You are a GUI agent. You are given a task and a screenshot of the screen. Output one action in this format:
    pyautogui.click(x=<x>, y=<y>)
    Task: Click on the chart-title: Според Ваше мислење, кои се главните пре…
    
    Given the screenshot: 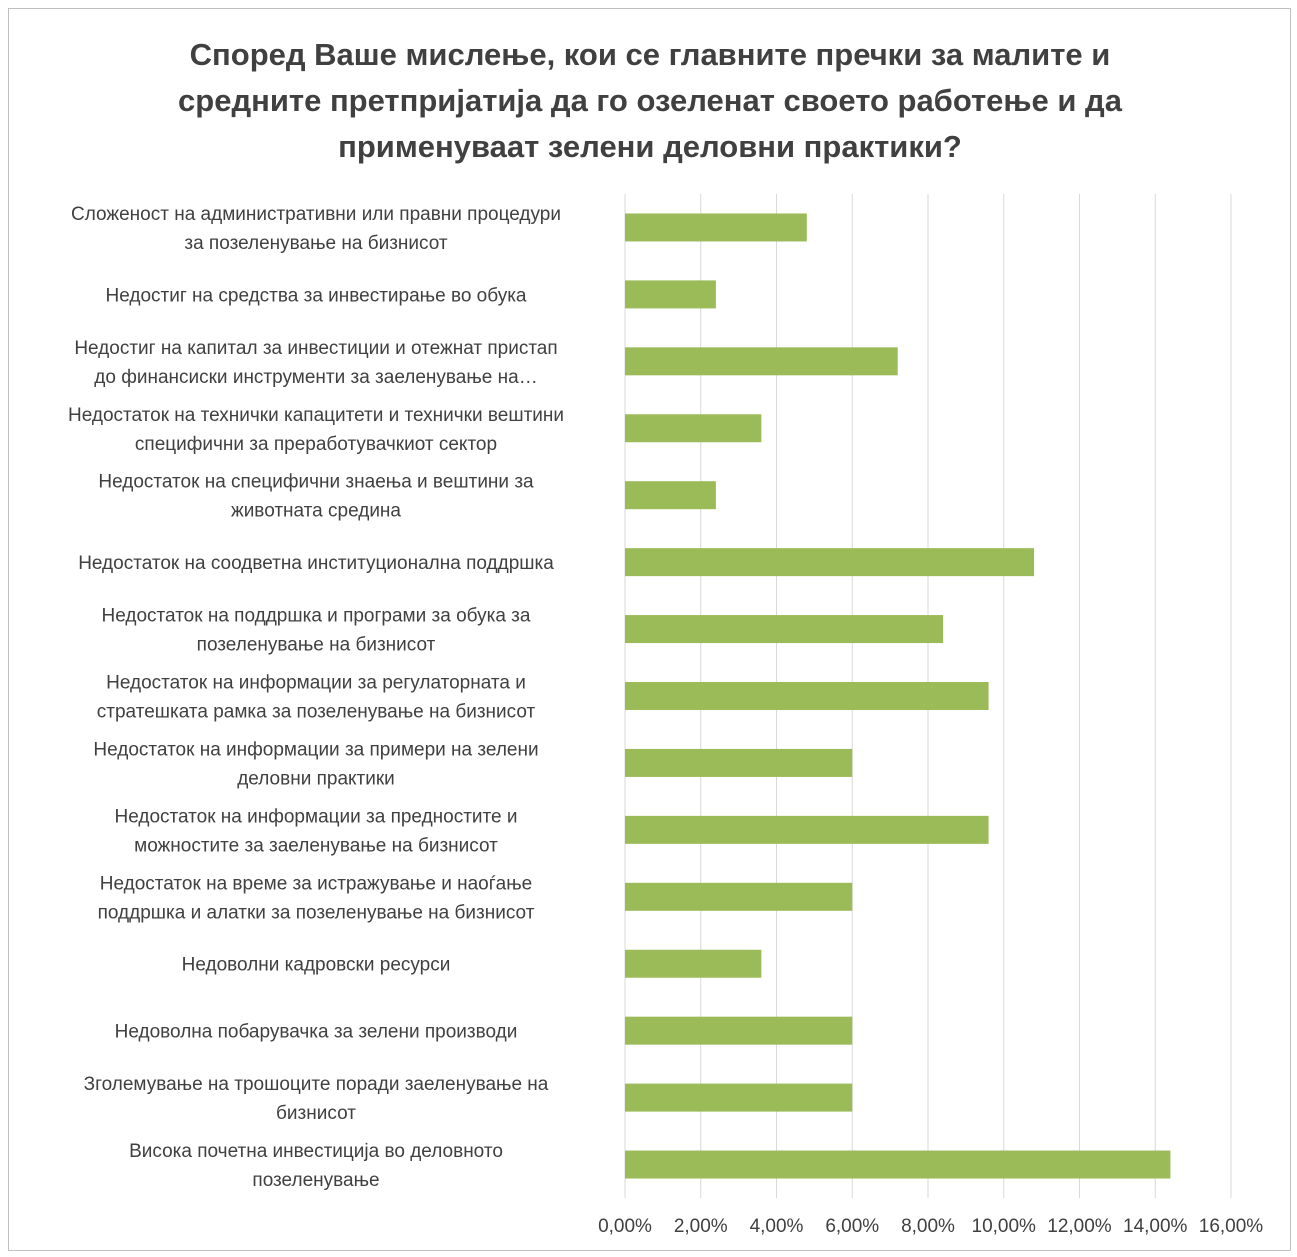 What is the action you would take?
    pyautogui.click(x=650, y=100)
    